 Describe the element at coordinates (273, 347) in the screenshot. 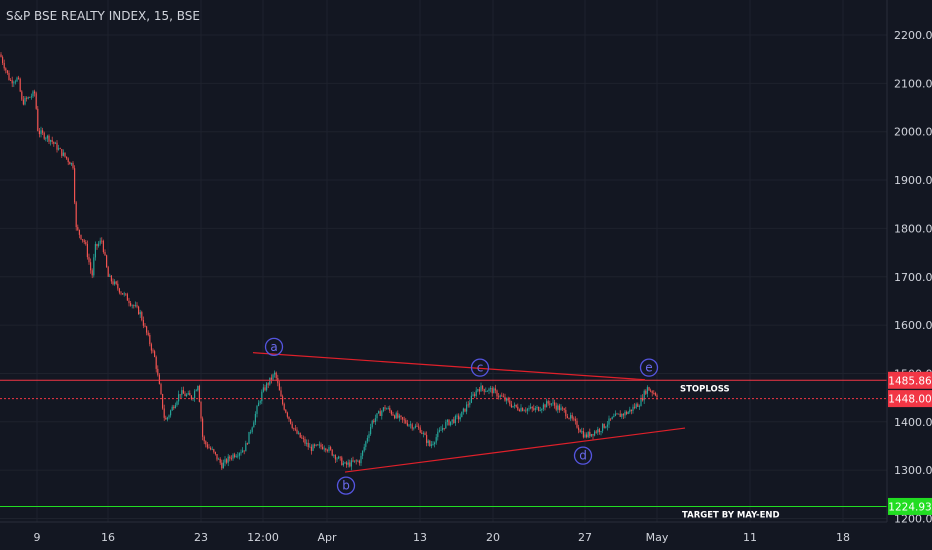

I see `wave-label-text: a` at that location.